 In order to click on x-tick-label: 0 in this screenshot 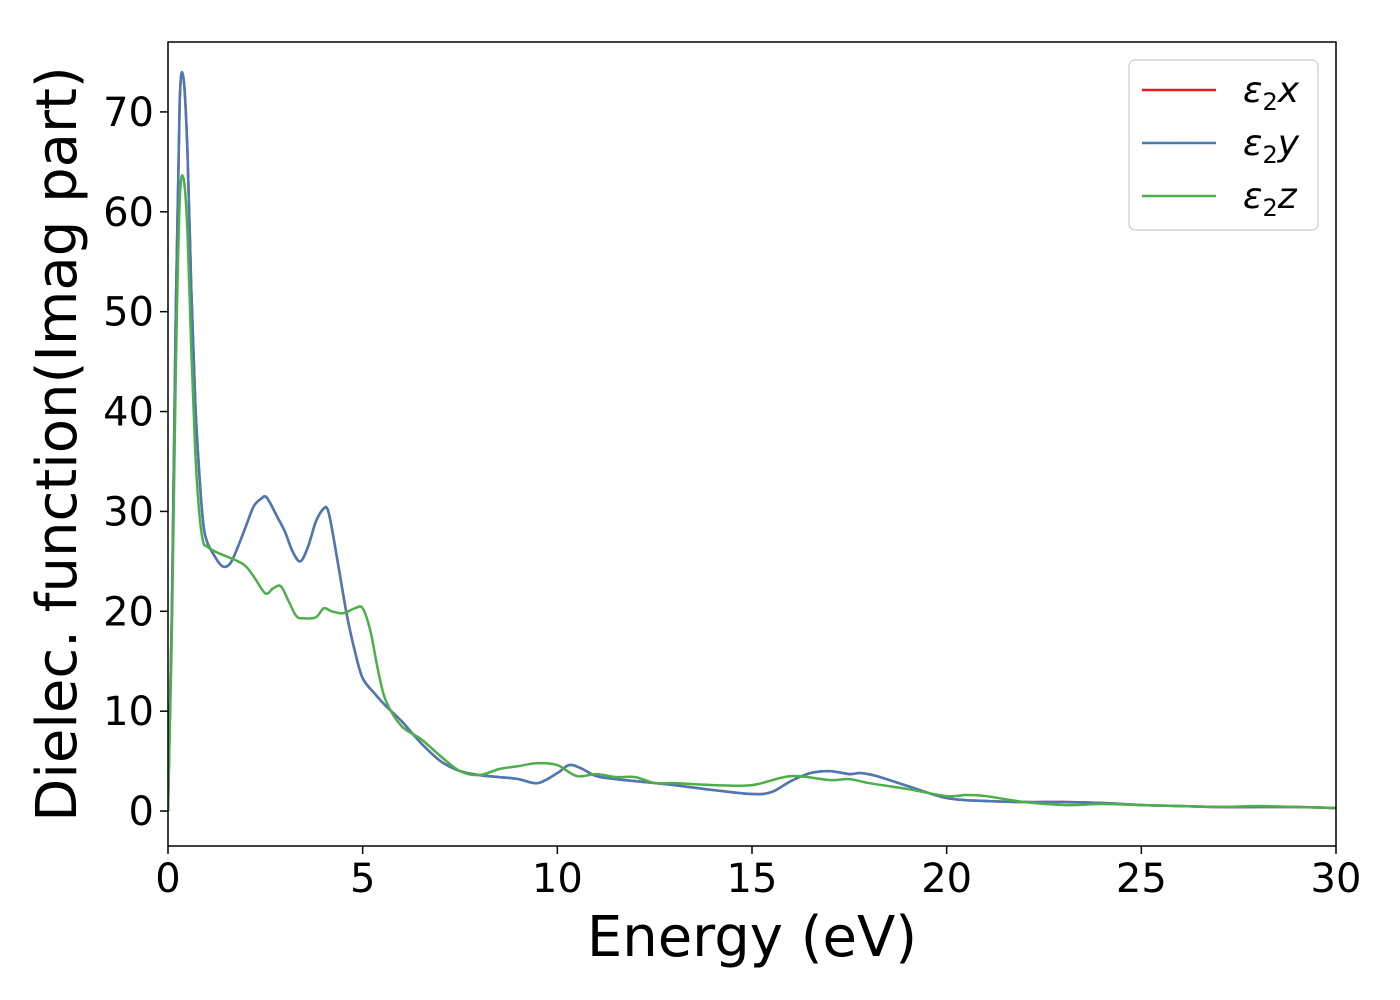, I will do `click(167, 879)`.